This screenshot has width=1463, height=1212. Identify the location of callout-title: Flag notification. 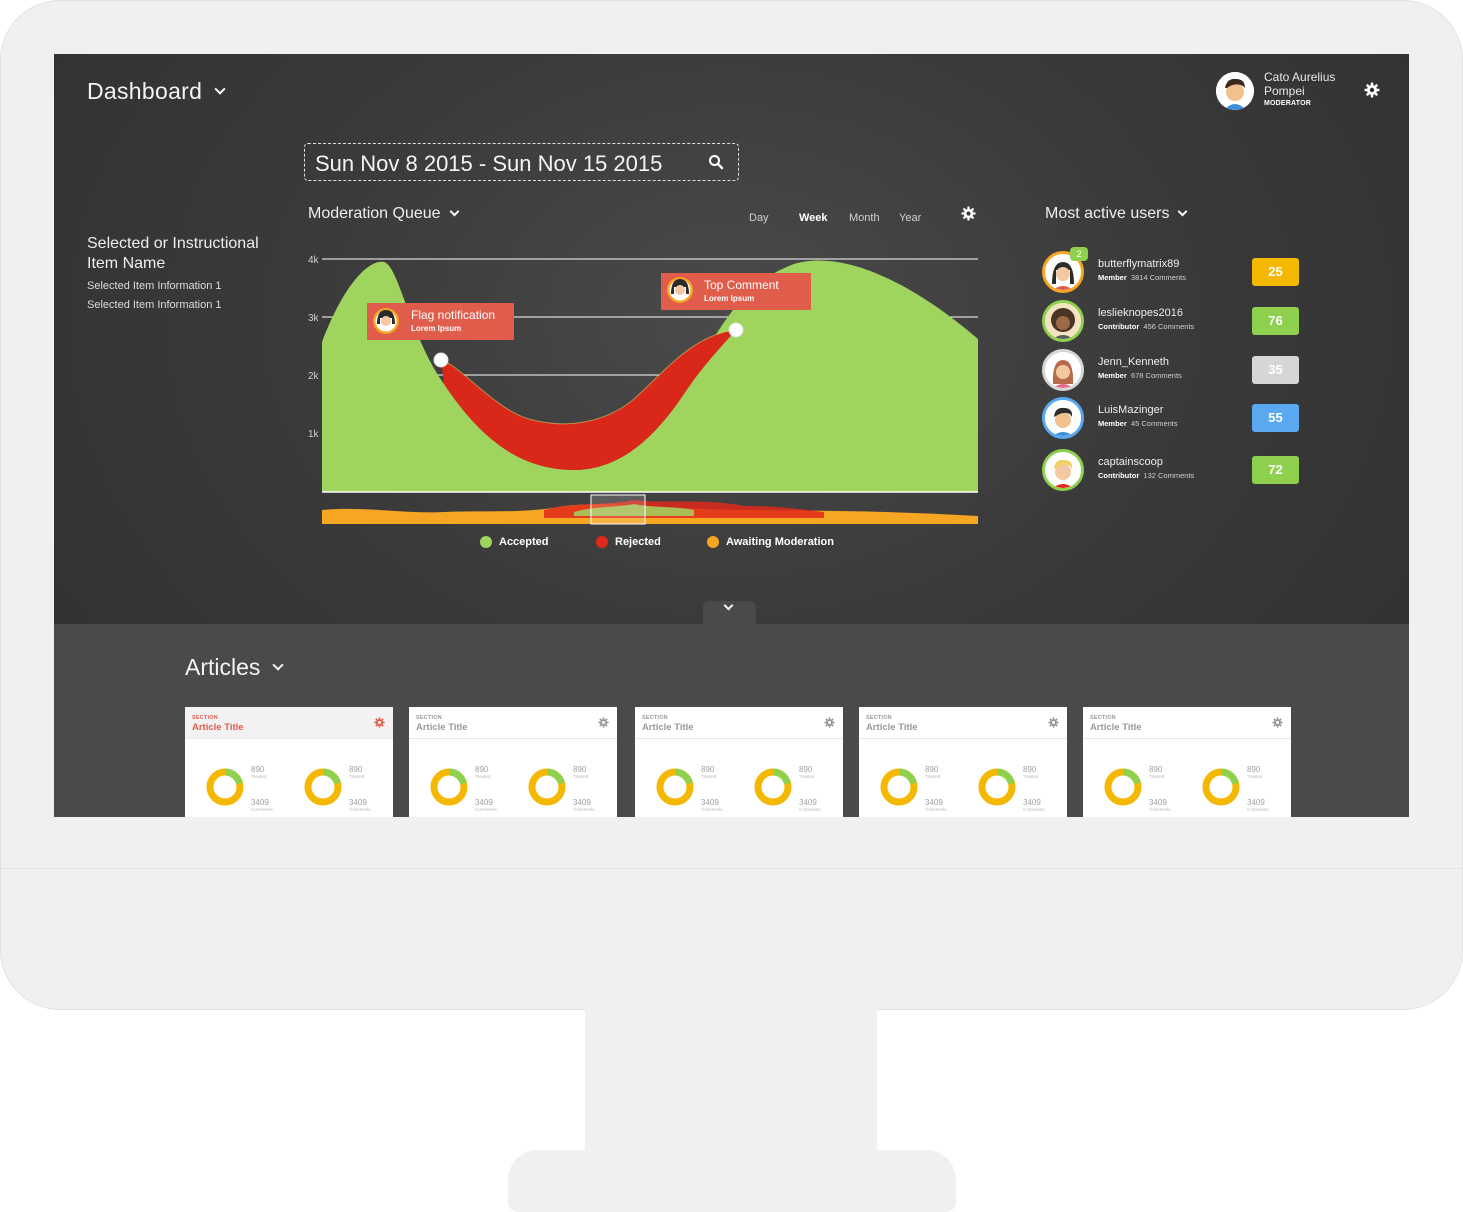
(453, 315).